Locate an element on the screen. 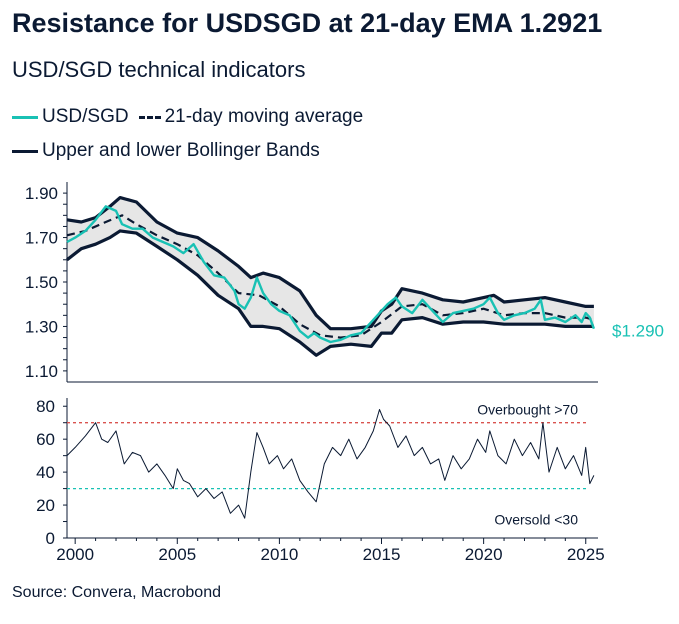 The image size is (679, 624). legend-row-1: USD/SGD 21-day moving average is located at coordinates (187, 117).